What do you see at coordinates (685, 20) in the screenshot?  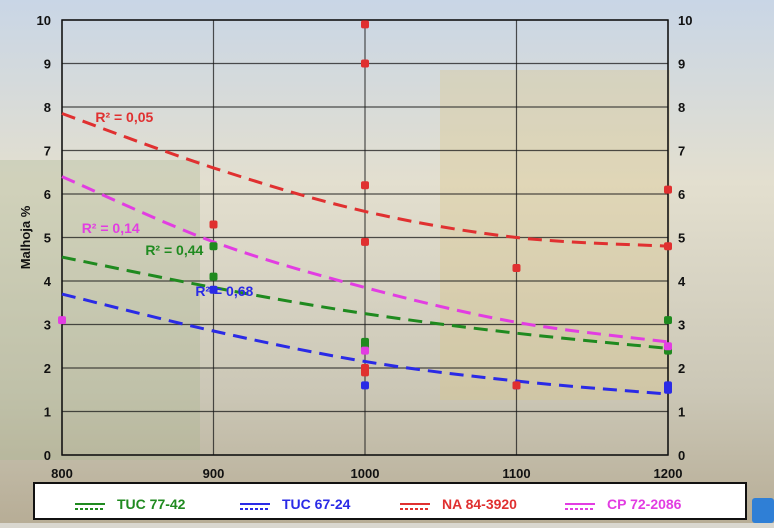 I see `y-tick-label-right: 10` at bounding box center [685, 20].